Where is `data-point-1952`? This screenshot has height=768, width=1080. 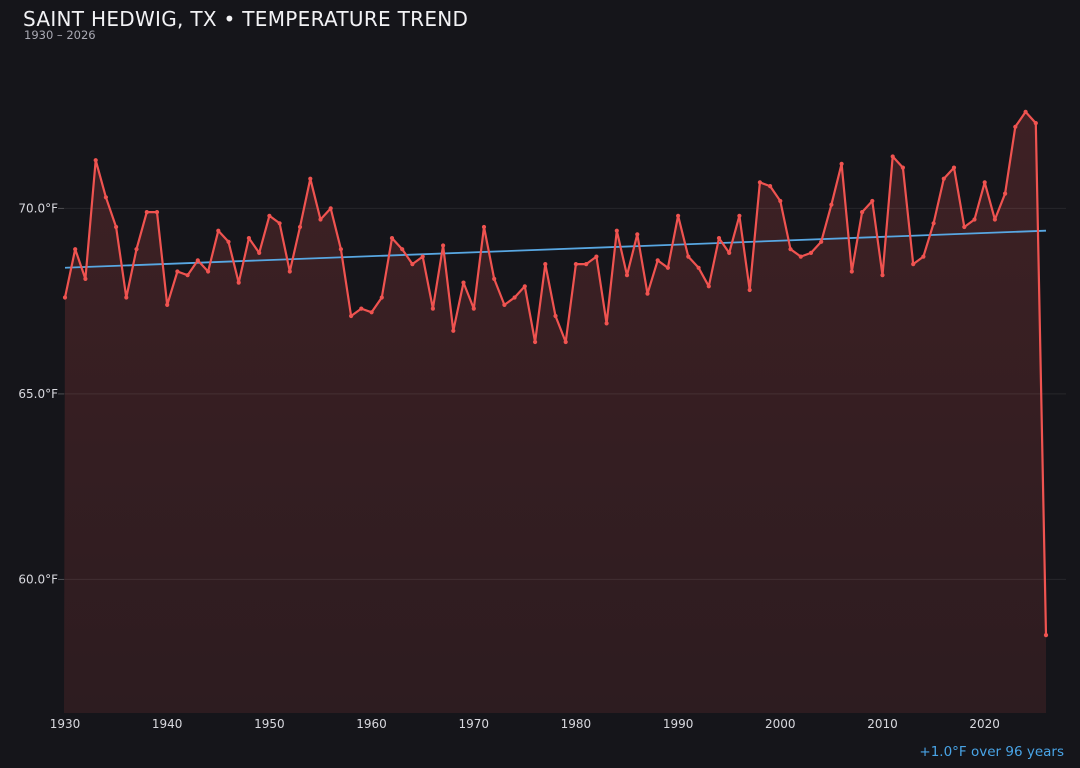
data-point-1952 is located at coordinates (289, 271).